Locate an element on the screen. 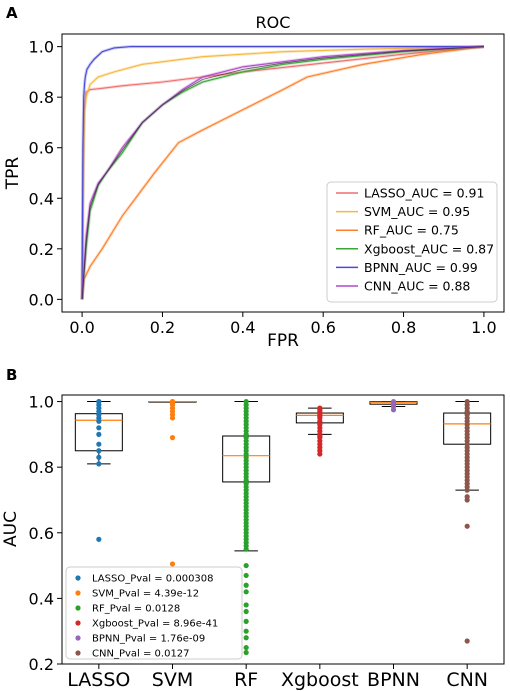 This screenshot has width=510, height=691. roc-x-tick-label: 0.6 is located at coordinates (322, 327).